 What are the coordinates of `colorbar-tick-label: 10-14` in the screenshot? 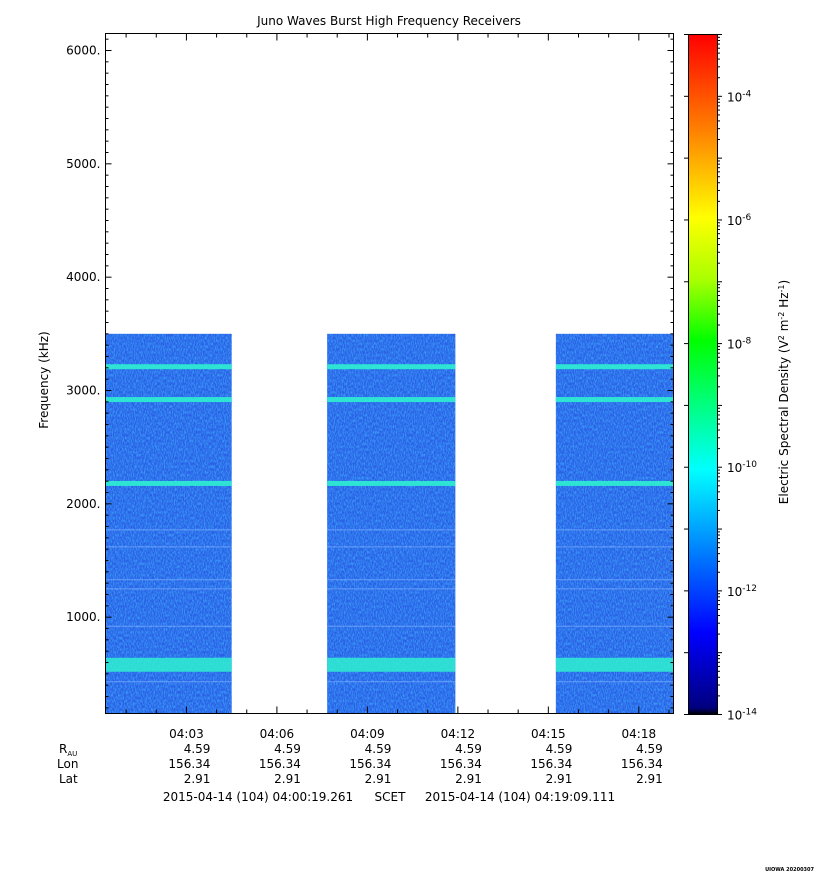 It's located at (742, 715).